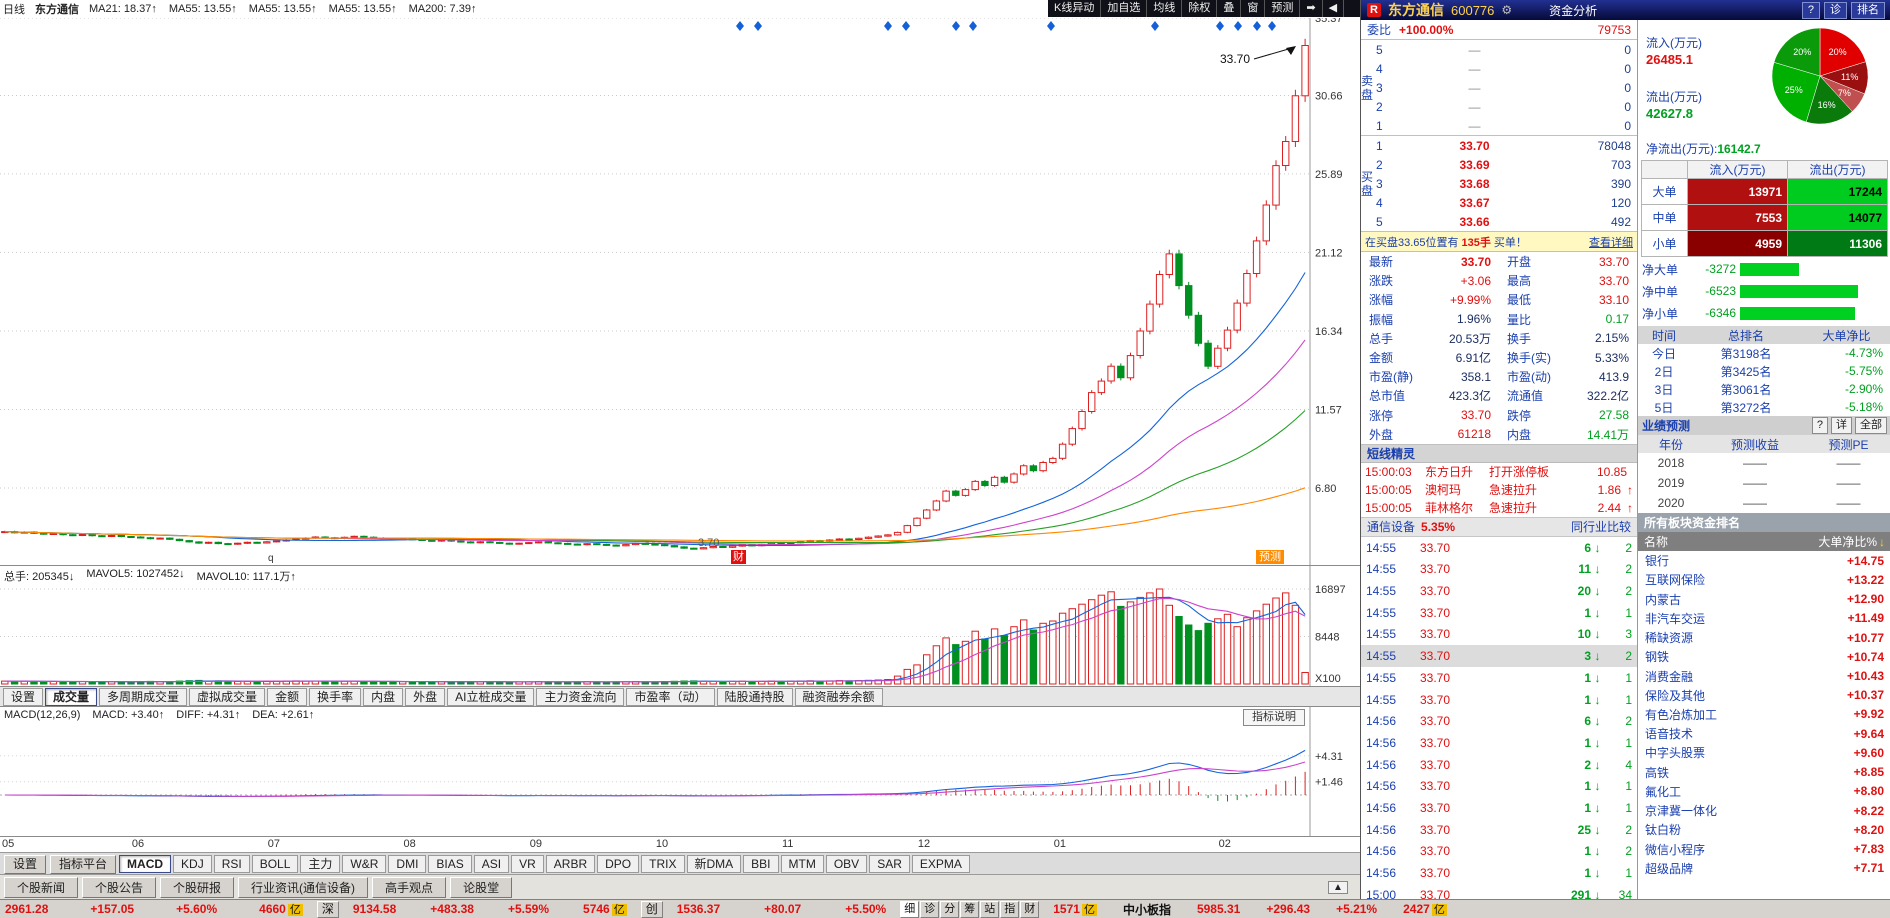 The height and width of the screenshot is (918, 1890). I want to click on bid-row: 3 33.68 390, so click(1503, 183).